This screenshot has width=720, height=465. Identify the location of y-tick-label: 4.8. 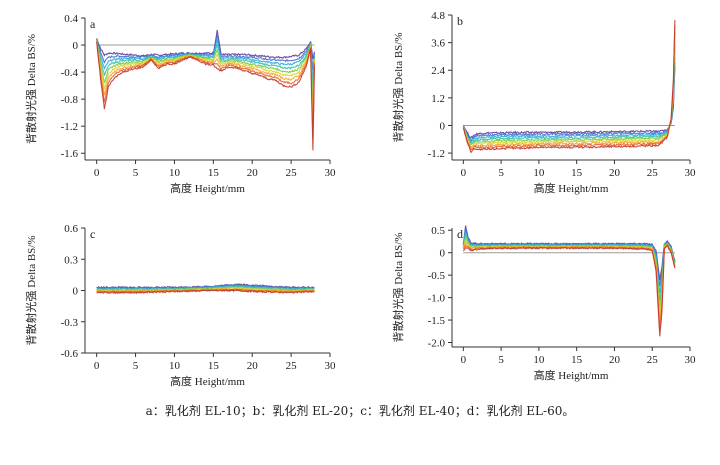
(438, 16).